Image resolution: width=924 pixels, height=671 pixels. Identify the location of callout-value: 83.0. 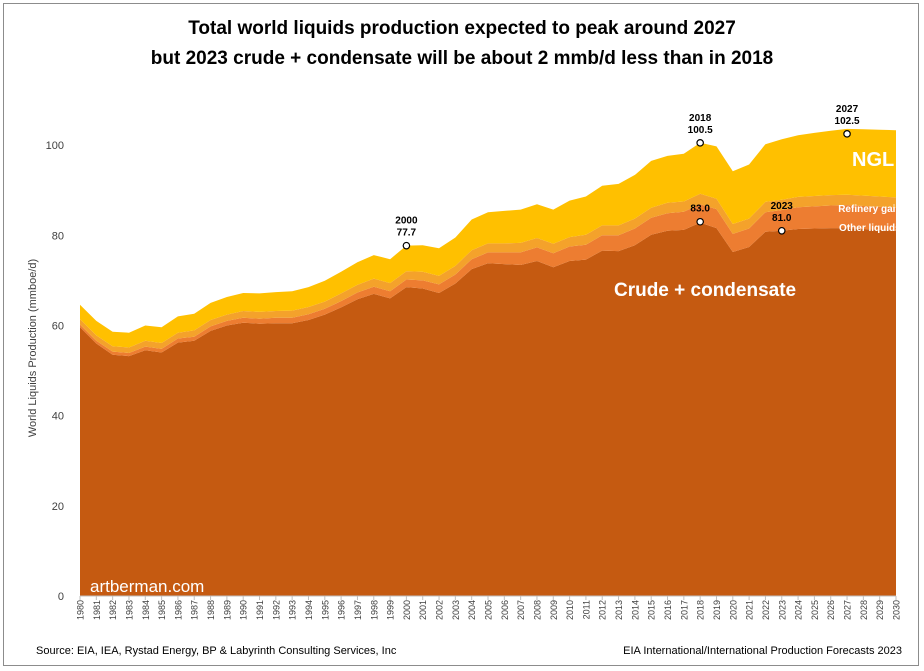
(700, 209).